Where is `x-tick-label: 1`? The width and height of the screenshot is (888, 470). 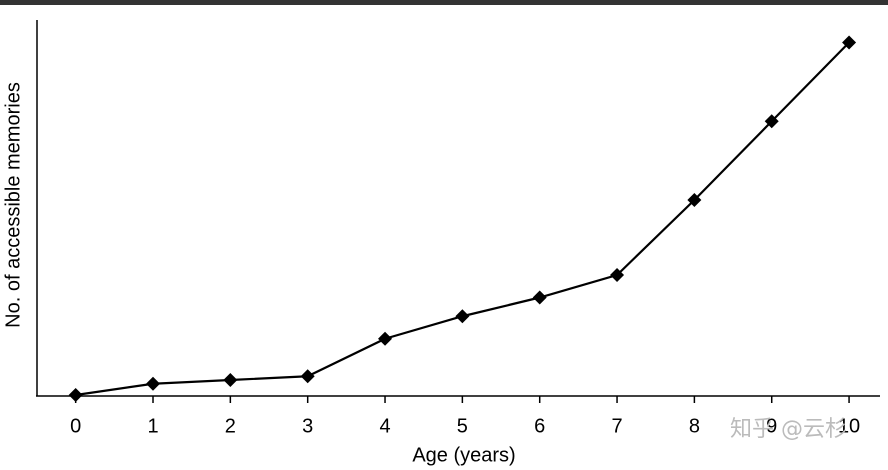
x-tick-label: 1 is located at coordinates (152, 426).